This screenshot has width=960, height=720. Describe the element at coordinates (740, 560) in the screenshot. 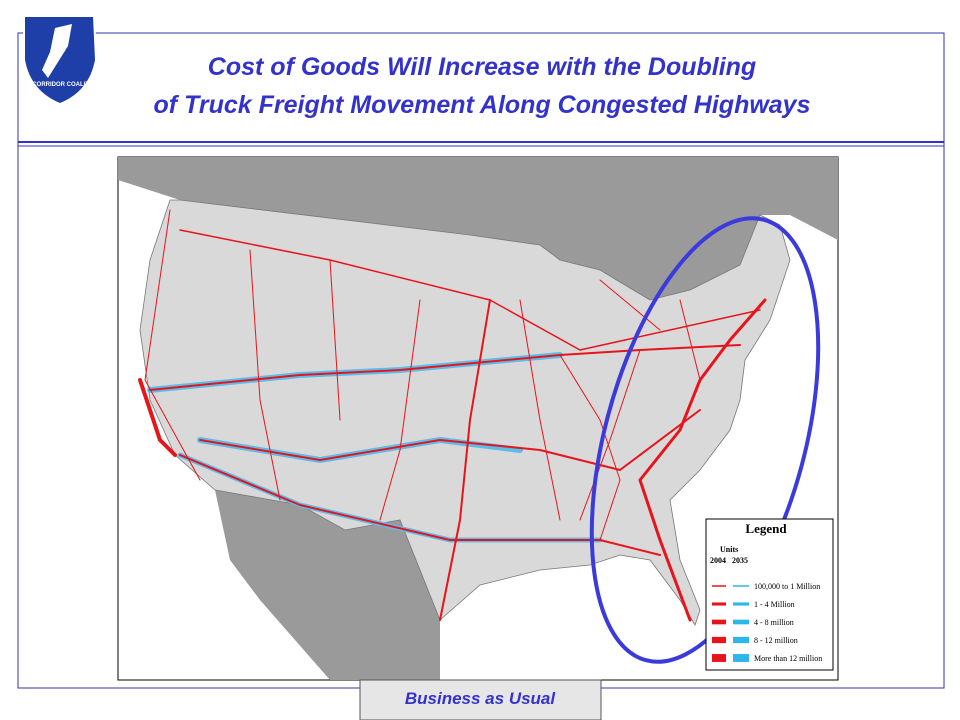

I see `legend-year: 2035` at that location.